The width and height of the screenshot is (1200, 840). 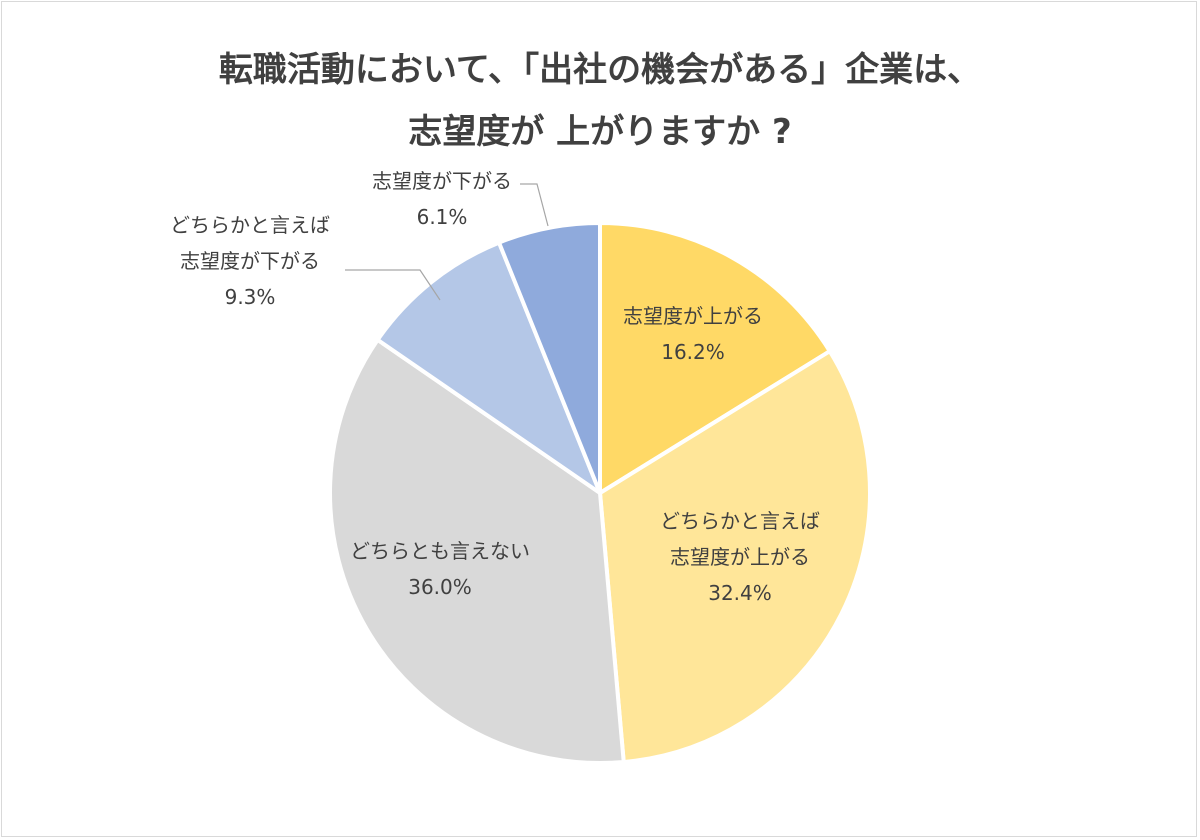 I want to click on slice-value-label: 16.2%, so click(x=693, y=352).